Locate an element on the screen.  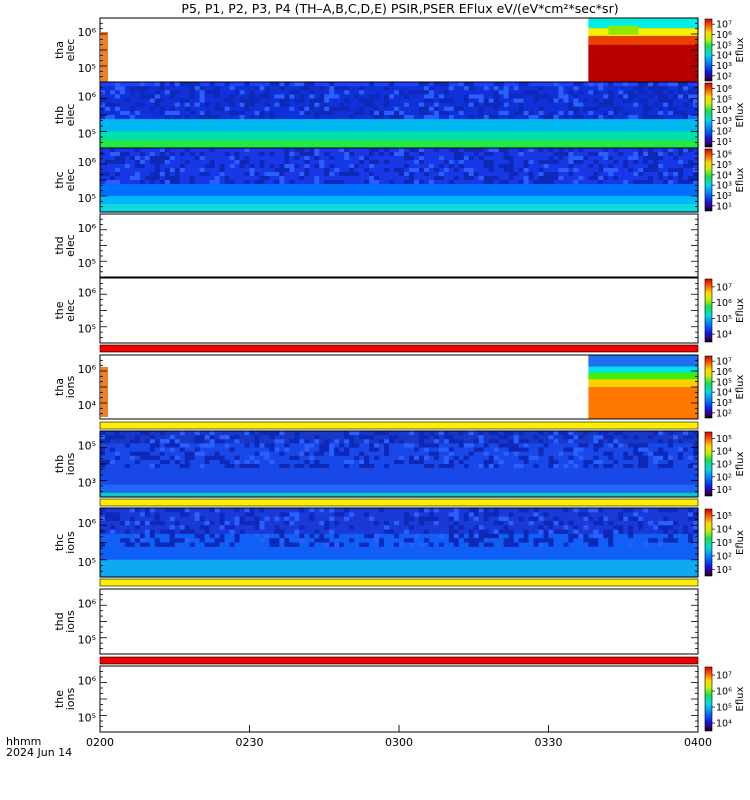
y-tick-label: 10³ is located at coordinates (87, 482).